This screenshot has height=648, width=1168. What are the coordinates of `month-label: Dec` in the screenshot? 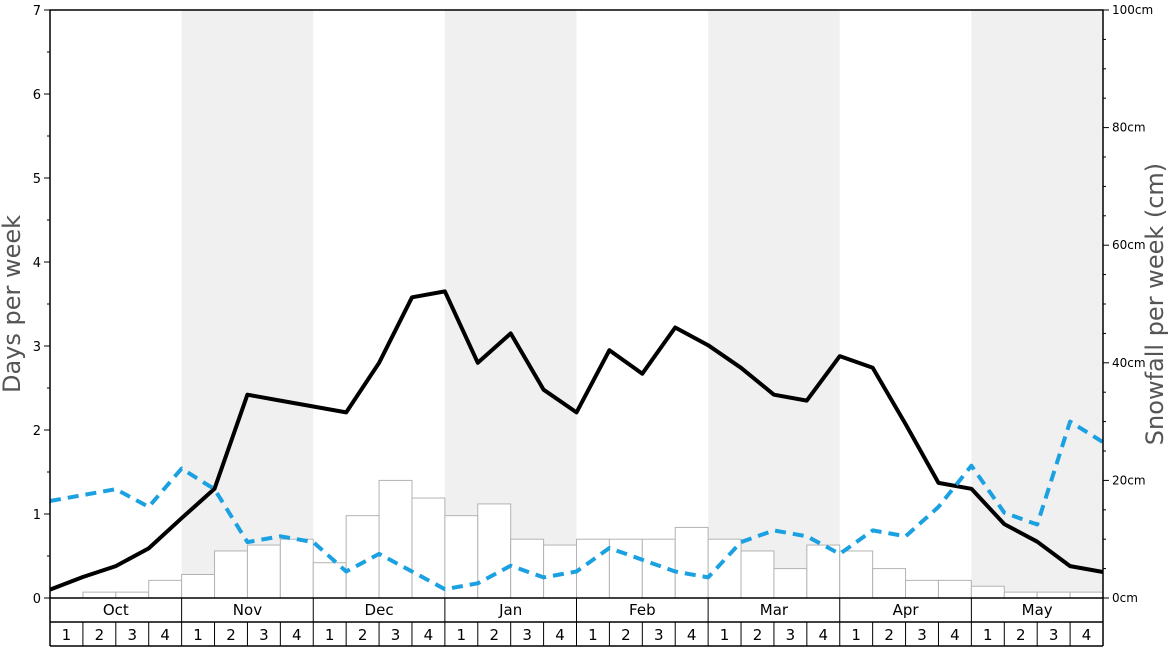 It's located at (379, 610).